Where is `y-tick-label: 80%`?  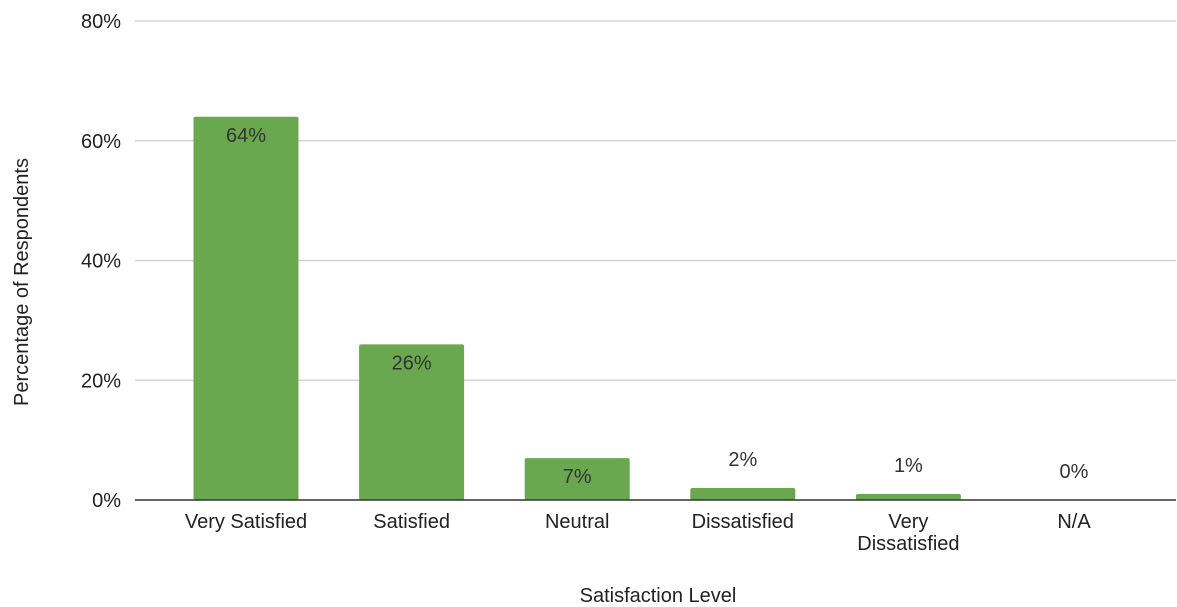
y-tick-label: 80% is located at coordinates (101, 22).